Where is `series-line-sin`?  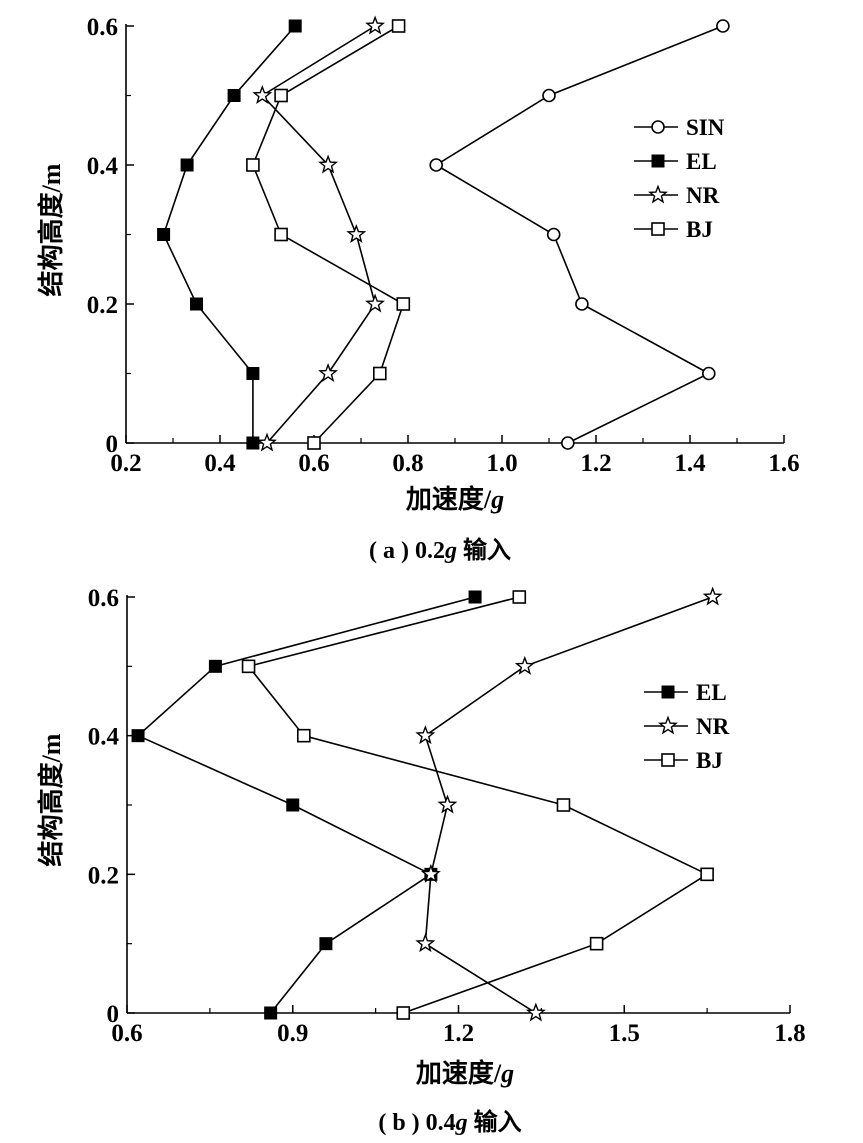 series-line-sin is located at coordinates (579, 234).